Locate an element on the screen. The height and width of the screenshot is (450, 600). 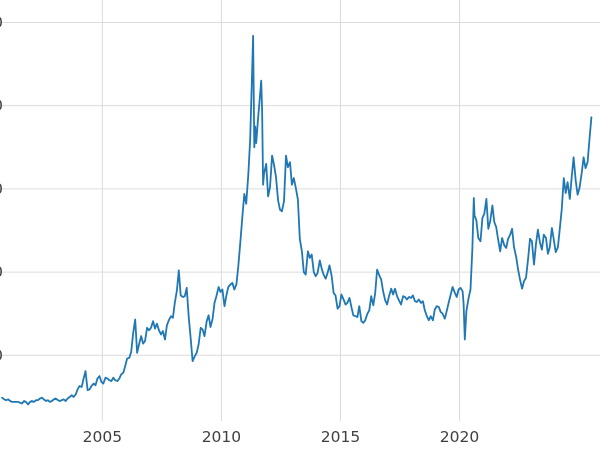
x-tick-label: 2010 is located at coordinates (221, 437).